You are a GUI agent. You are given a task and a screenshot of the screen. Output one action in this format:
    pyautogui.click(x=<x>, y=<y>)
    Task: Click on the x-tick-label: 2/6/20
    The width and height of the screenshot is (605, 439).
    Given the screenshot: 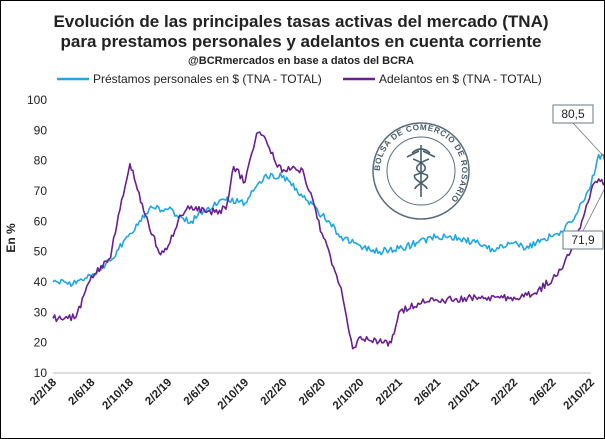 What is the action you would take?
    pyautogui.click(x=312, y=392)
    